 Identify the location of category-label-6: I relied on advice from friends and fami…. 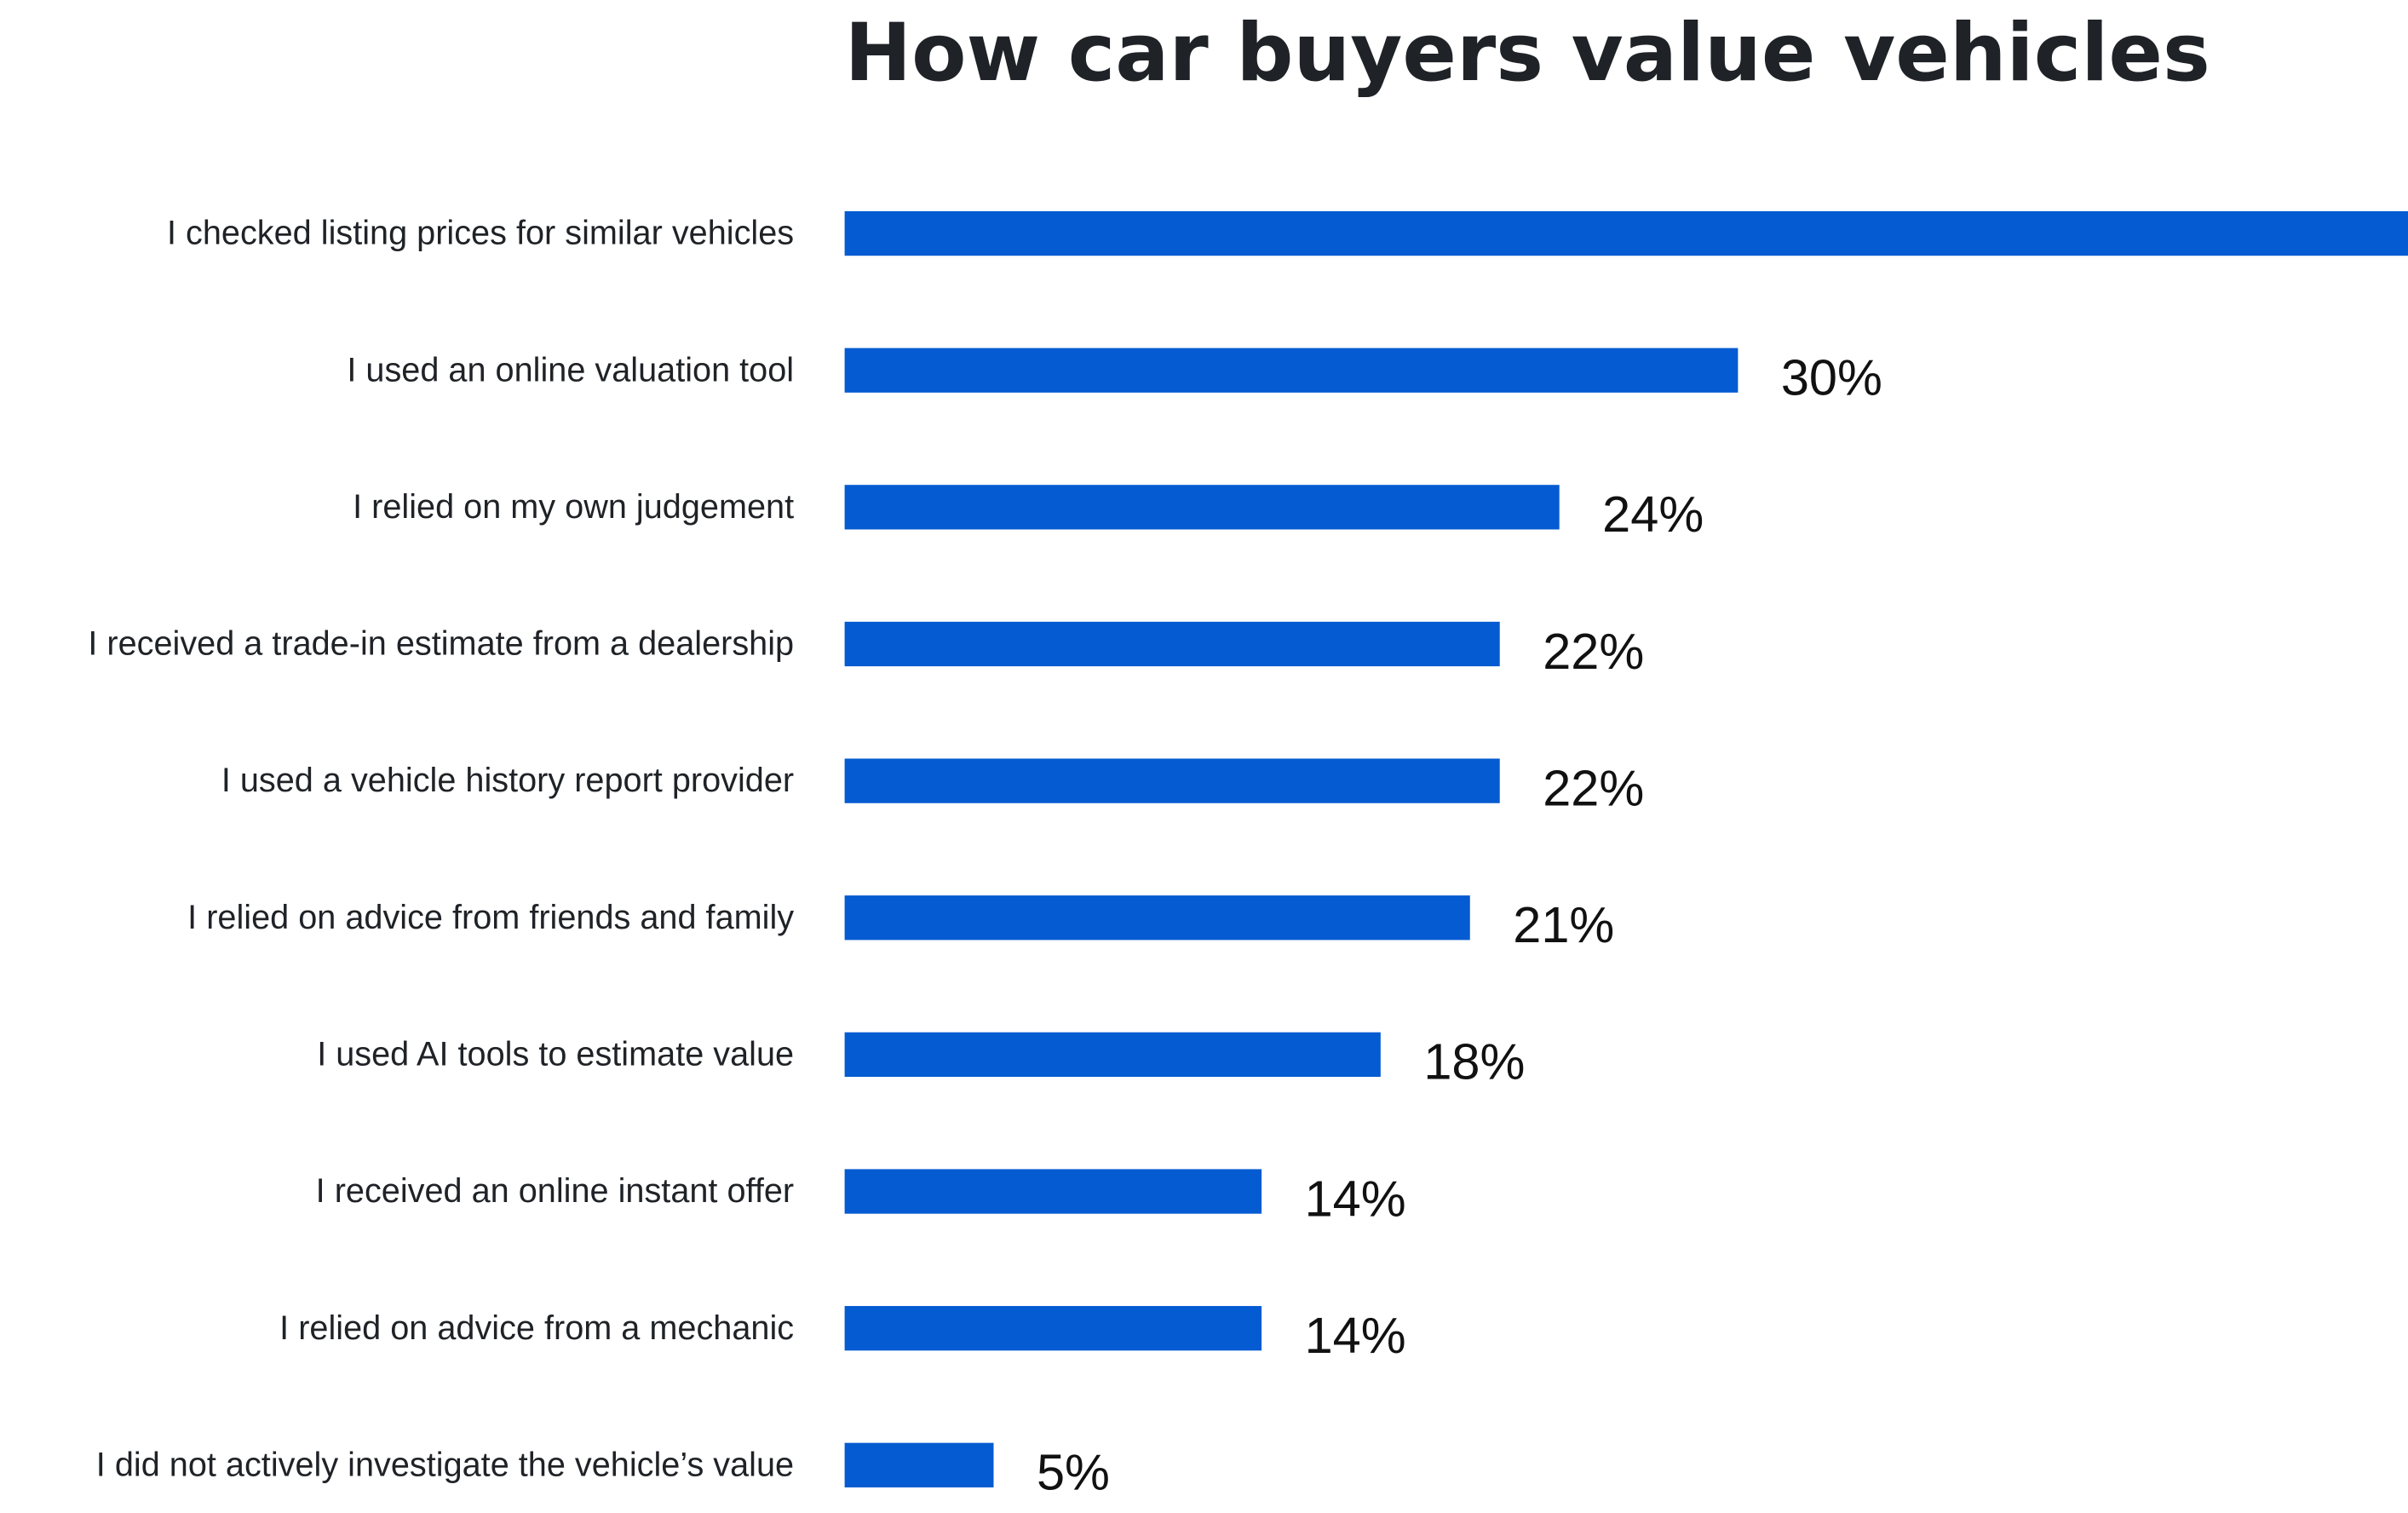
(490, 917).